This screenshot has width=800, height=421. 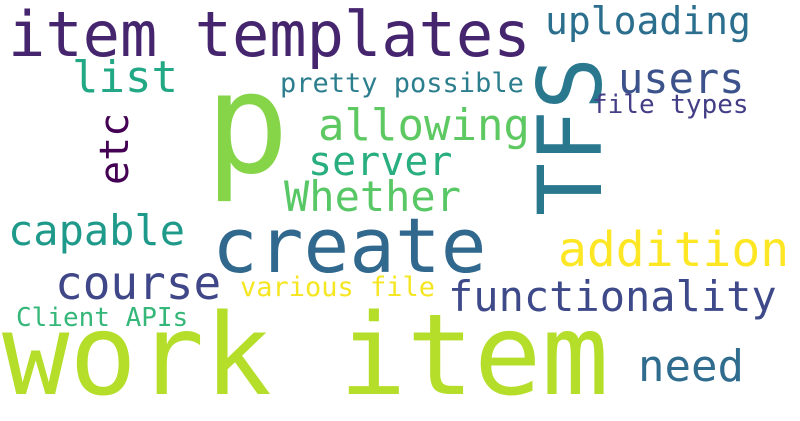 What do you see at coordinates (570, 136) in the screenshot?
I see `word-tfs: TFS` at bounding box center [570, 136].